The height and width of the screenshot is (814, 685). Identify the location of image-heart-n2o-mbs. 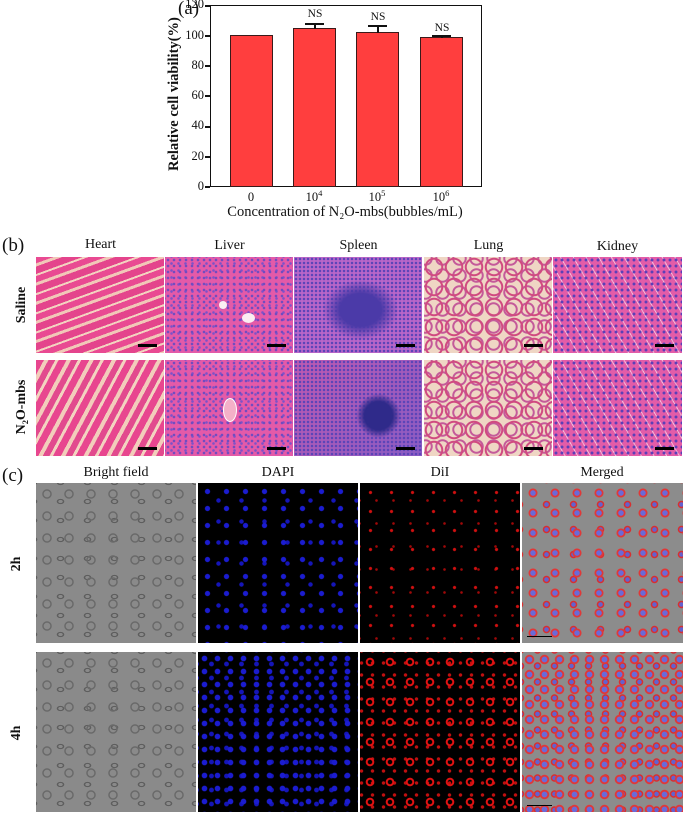
(100, 408).